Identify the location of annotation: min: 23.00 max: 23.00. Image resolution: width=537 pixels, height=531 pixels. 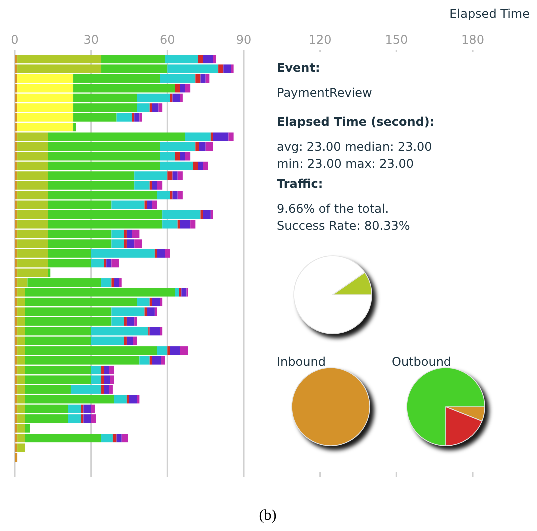
(345, 164).